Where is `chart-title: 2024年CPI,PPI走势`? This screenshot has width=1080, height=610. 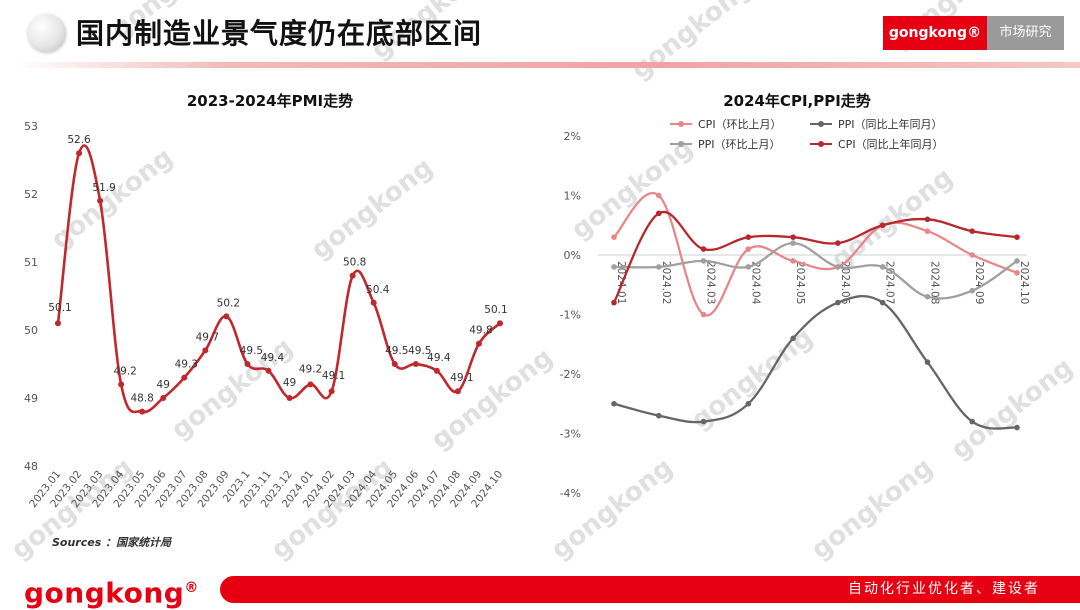
chart-title: 2024年CPI,PPI走势 is located at coordinates (797, 101).